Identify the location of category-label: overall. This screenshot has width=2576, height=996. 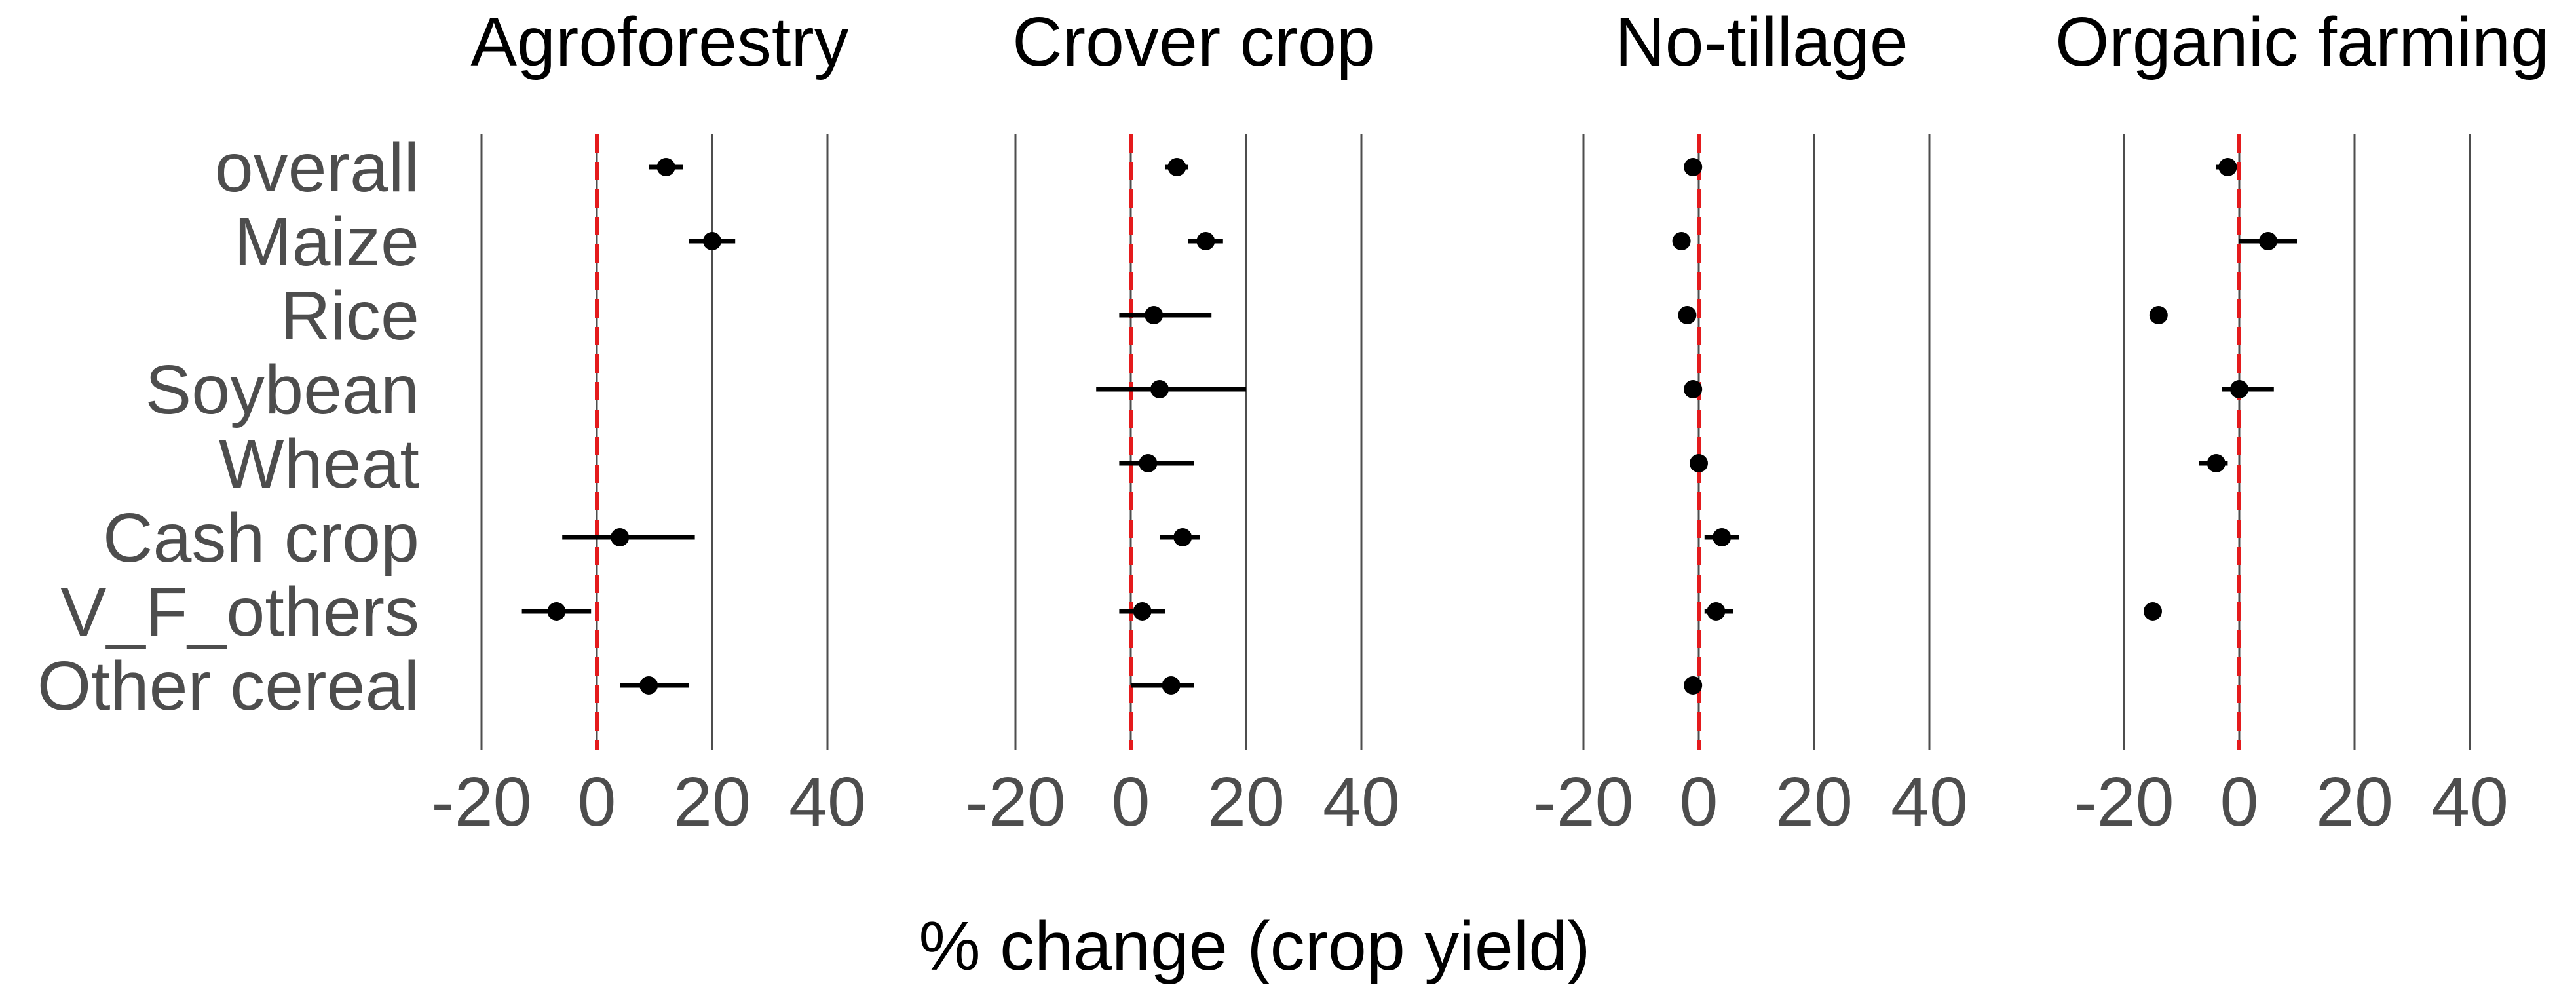
(317, 168).